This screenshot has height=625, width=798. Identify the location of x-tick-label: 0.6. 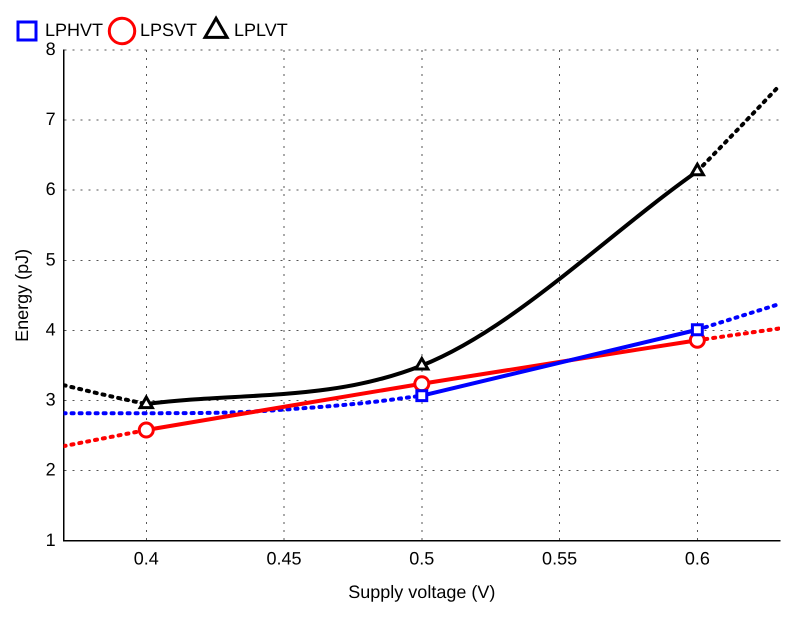
(697, 558).